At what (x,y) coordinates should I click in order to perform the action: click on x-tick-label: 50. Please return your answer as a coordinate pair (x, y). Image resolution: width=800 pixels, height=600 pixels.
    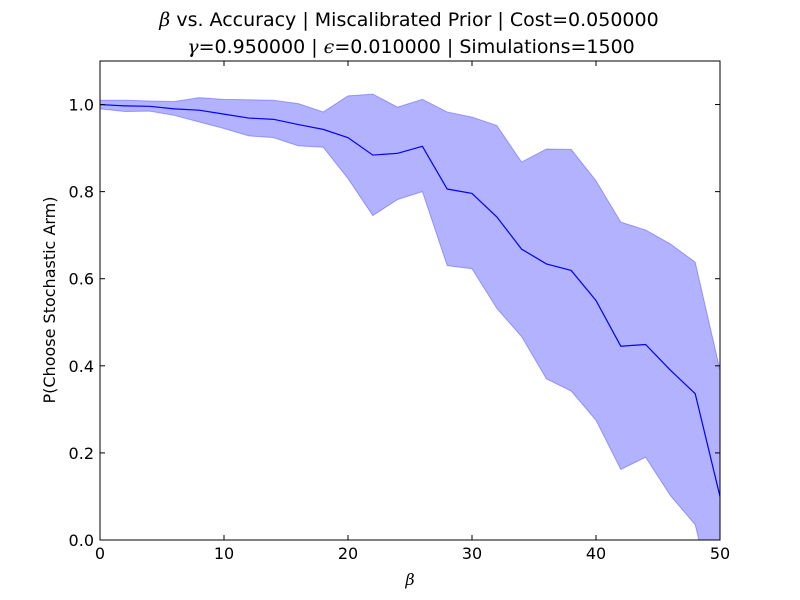
    Looking at the image, I should click on (720, 553).